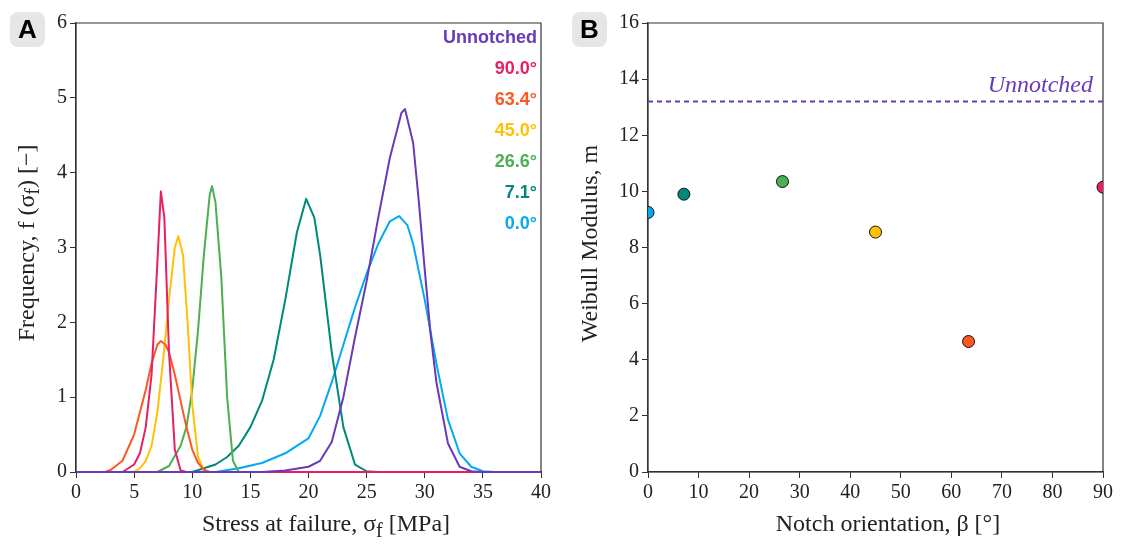 This screenshot has width=1124, height=554. I want to click on text: 90.0°, so click(515, 67).